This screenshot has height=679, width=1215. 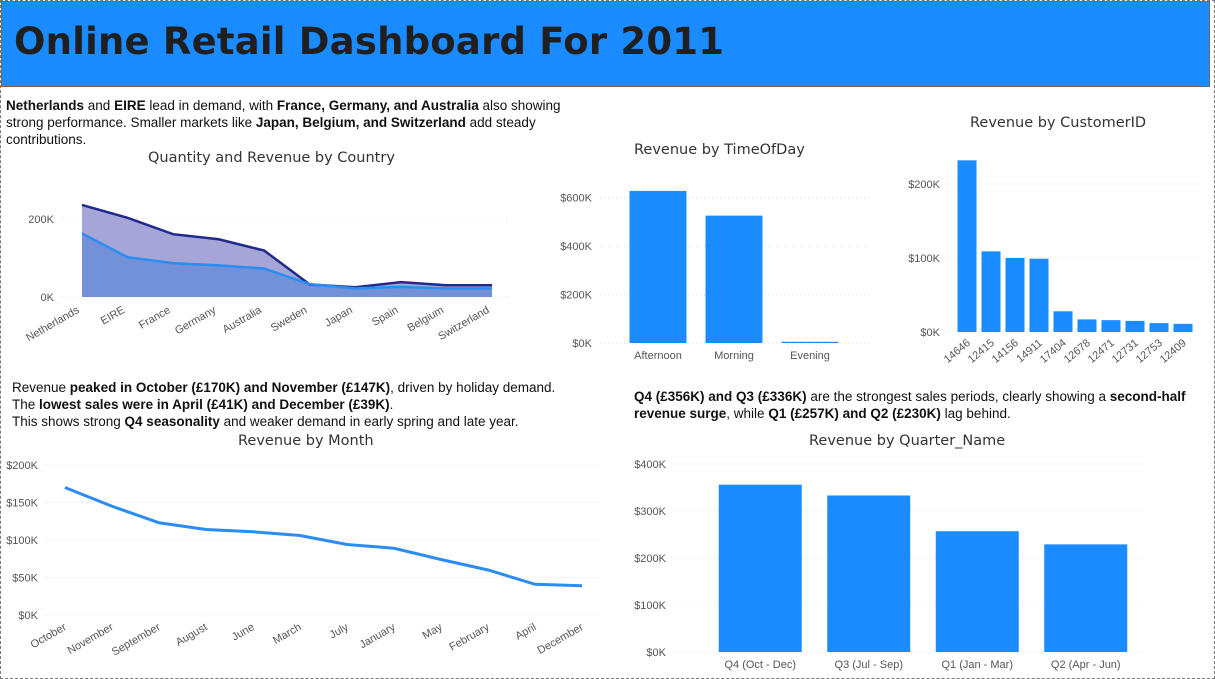 I want to click on y-tick-label: $150K, so click(x=22, y=504).